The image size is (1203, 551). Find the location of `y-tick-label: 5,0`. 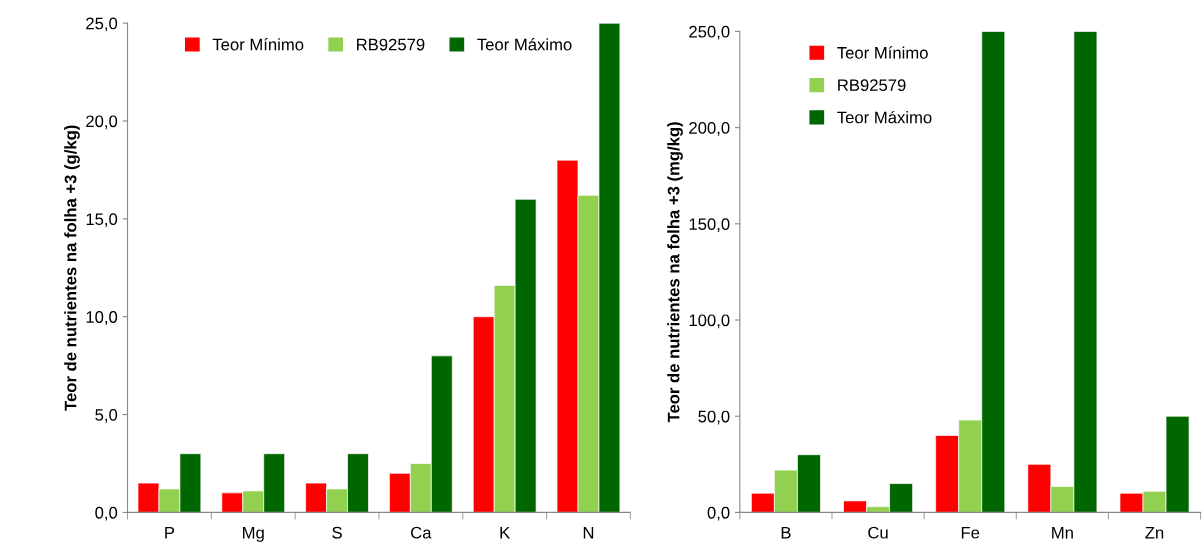

y-tick-label: 5,0 is located at coordinates (106, 415).